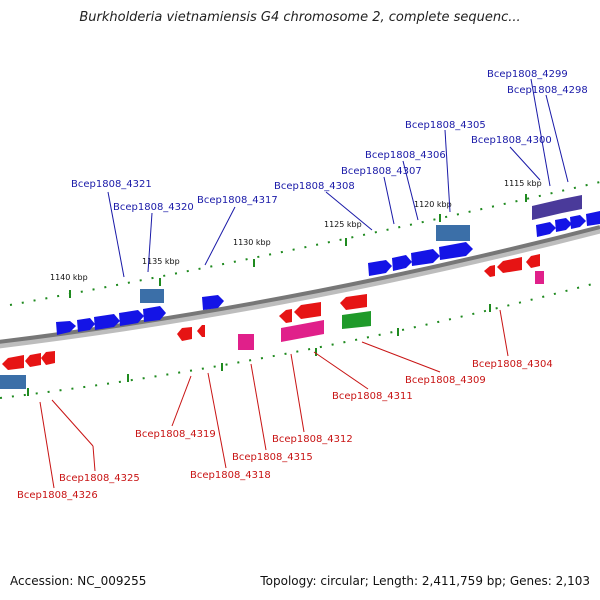 The width and height of the screenshot is (600, 600). What do you see at coordinates (111, 184) in the screenshot?
I see `gene-label: Bcep1808_4321` at bounding box center [111, 184].